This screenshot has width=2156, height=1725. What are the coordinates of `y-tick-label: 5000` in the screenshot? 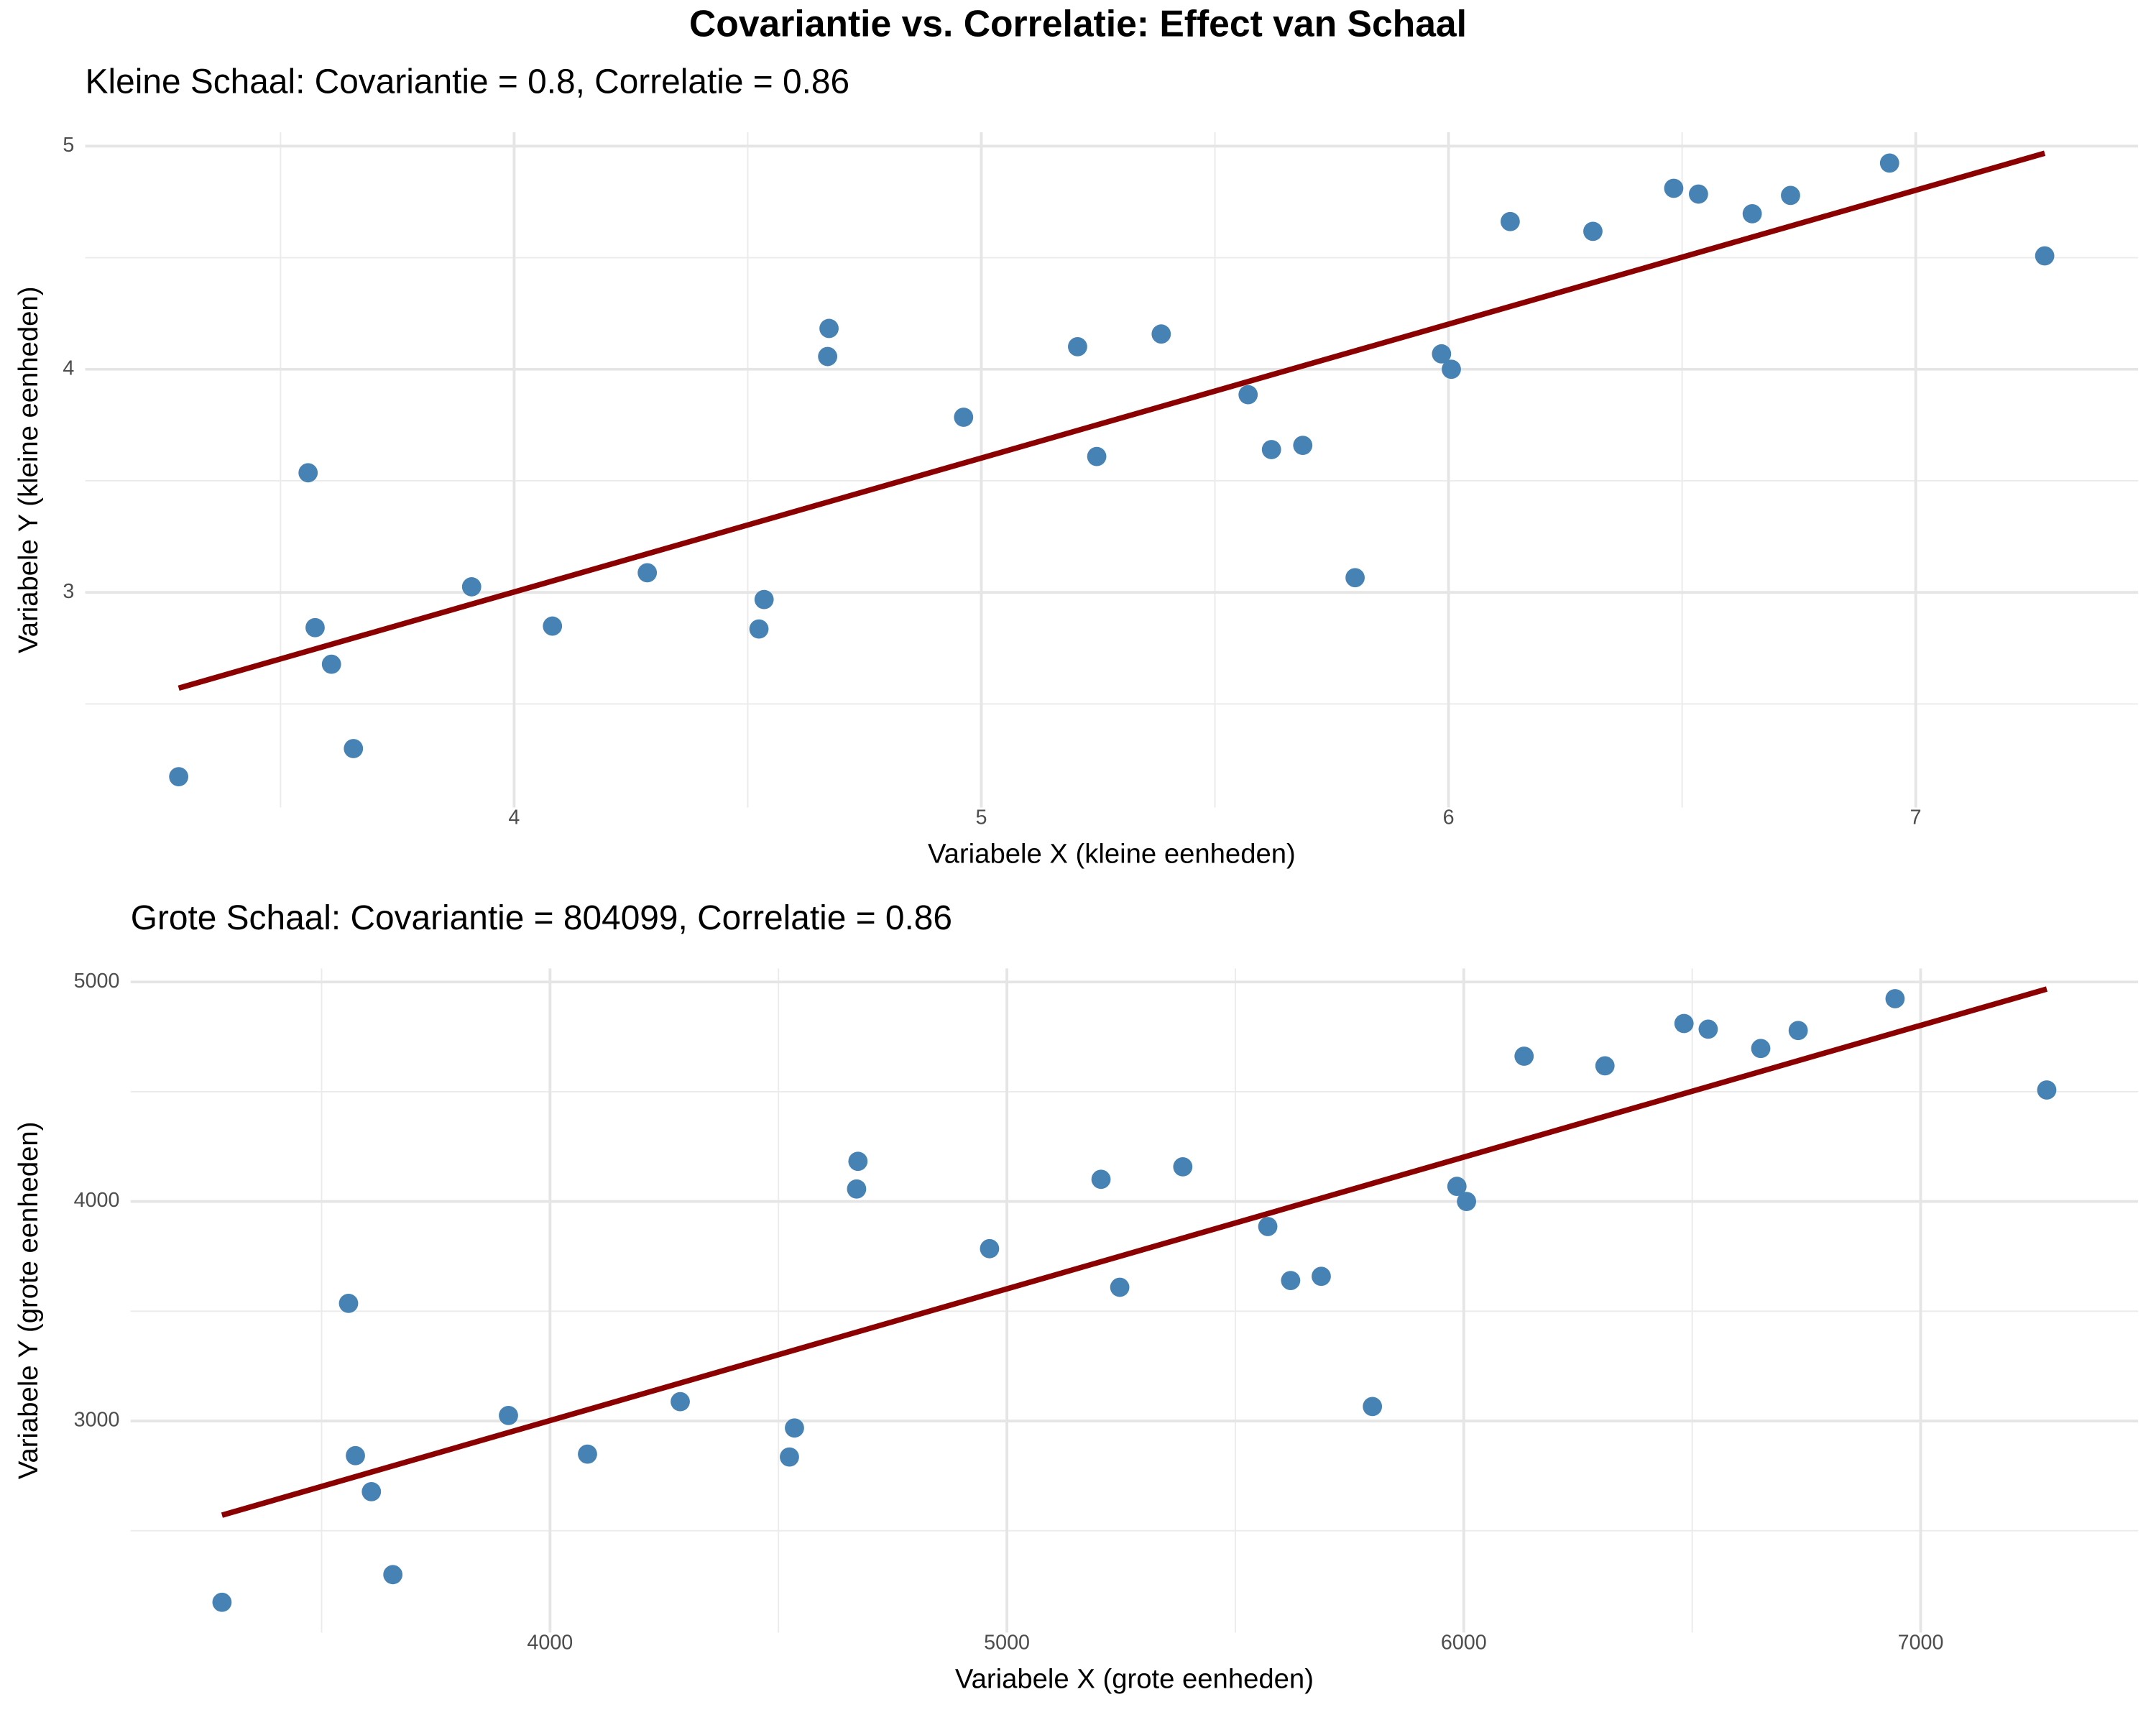 It's located at (97, 981).